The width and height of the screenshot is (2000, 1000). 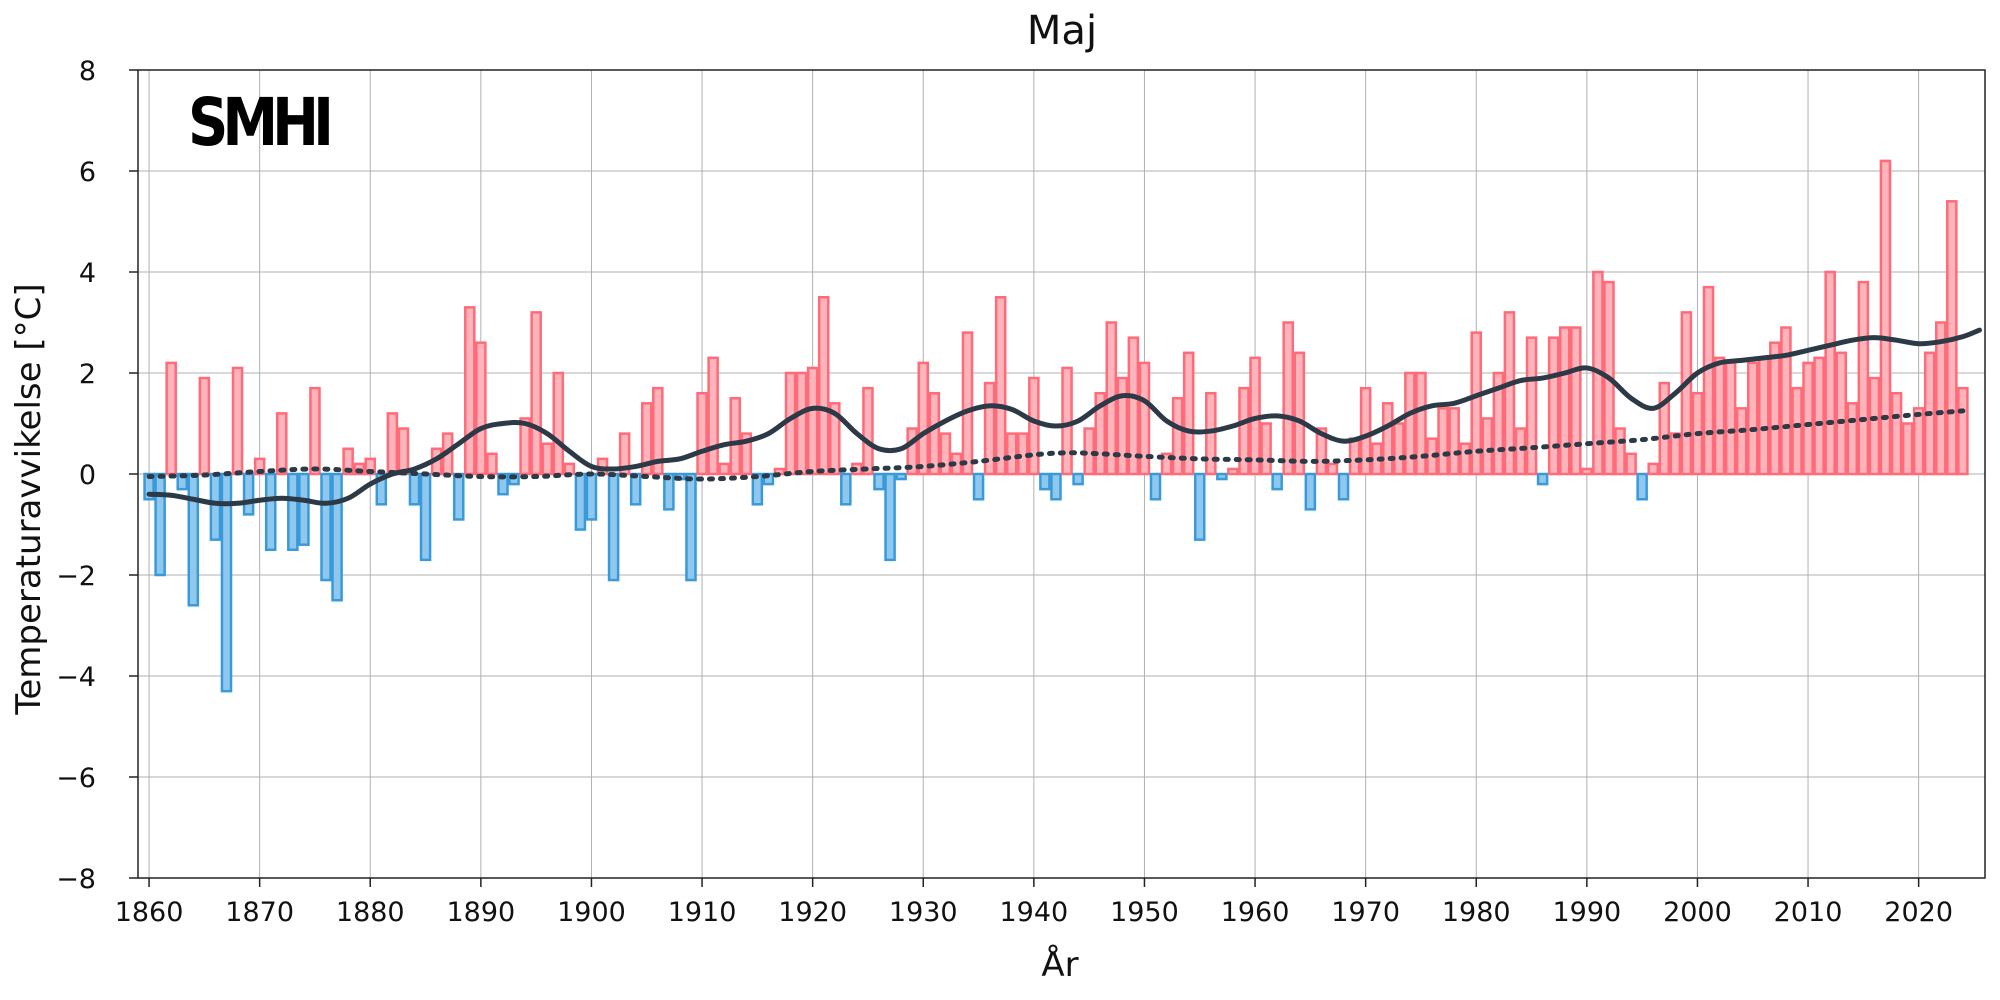 I want to click on y-tick-label: −2, so click(x=76, y=576).